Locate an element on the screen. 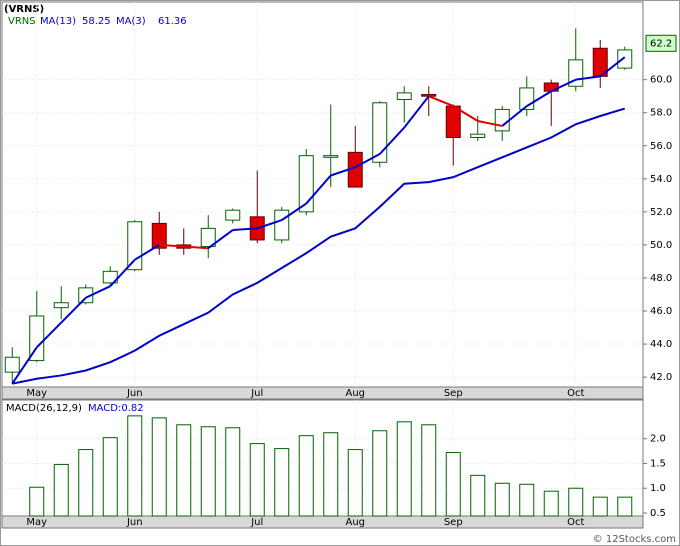 The height and width of the screenshot is (546, 680). y-tick-label: 0.5 is located at coordinates (658, 513).